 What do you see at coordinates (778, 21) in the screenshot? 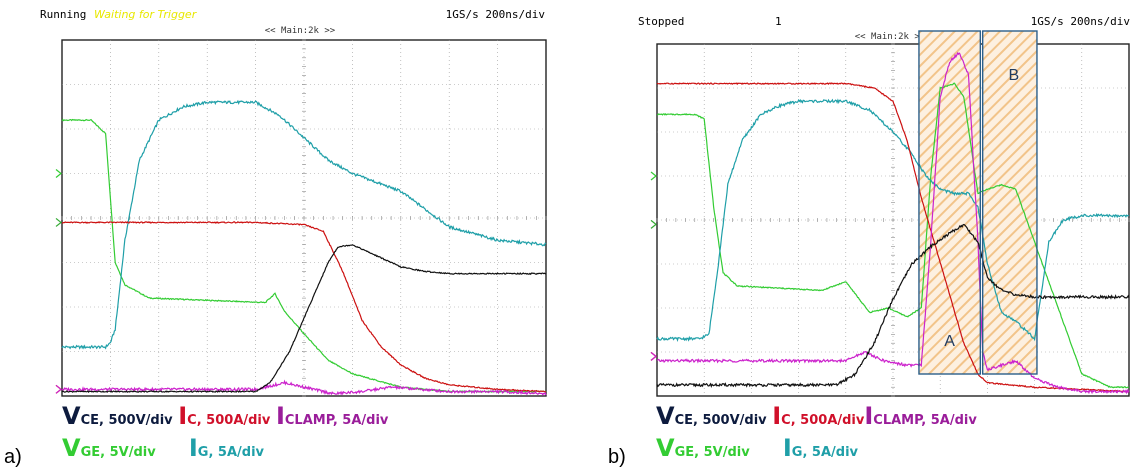
I see `trigger-number: 1` at bounding box center [778, 21].